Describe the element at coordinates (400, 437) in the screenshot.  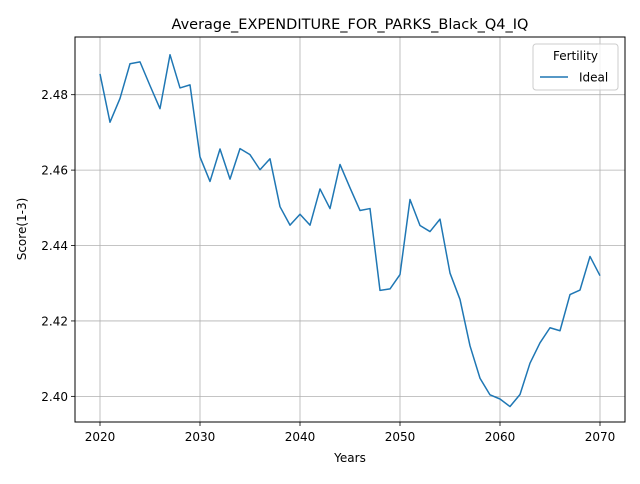
I see `x-tick-label: 2050` at that location.